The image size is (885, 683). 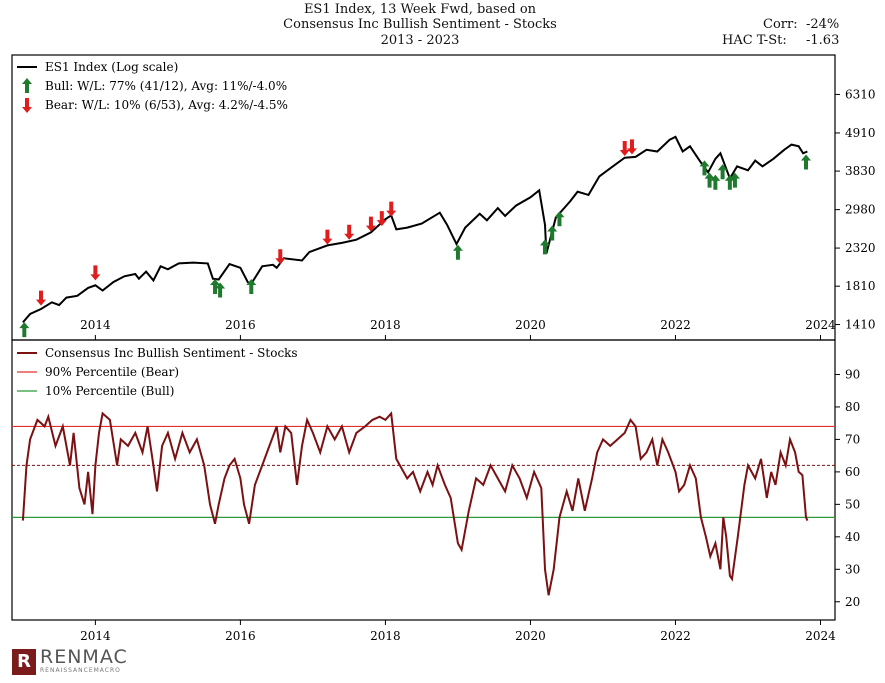 What do you see at coordinates (675, 636) in the screenshot?
I see `bottom-x-tick-label: 2022` at bounding box center [675, 636].